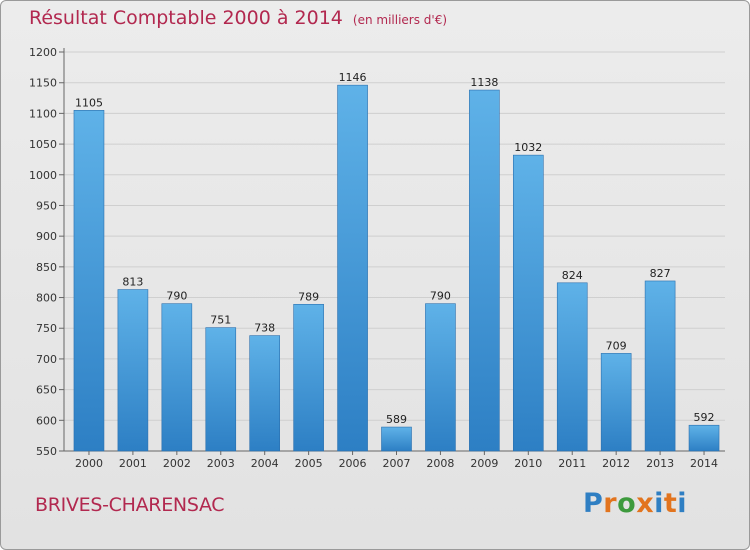 The height and width of the screenshot is (550, 750). What do you see at coordinates (130, 505) in the screenshot?
I see `town-name: BRIVES-CHARENSAC` at bounding box center [130, 505].